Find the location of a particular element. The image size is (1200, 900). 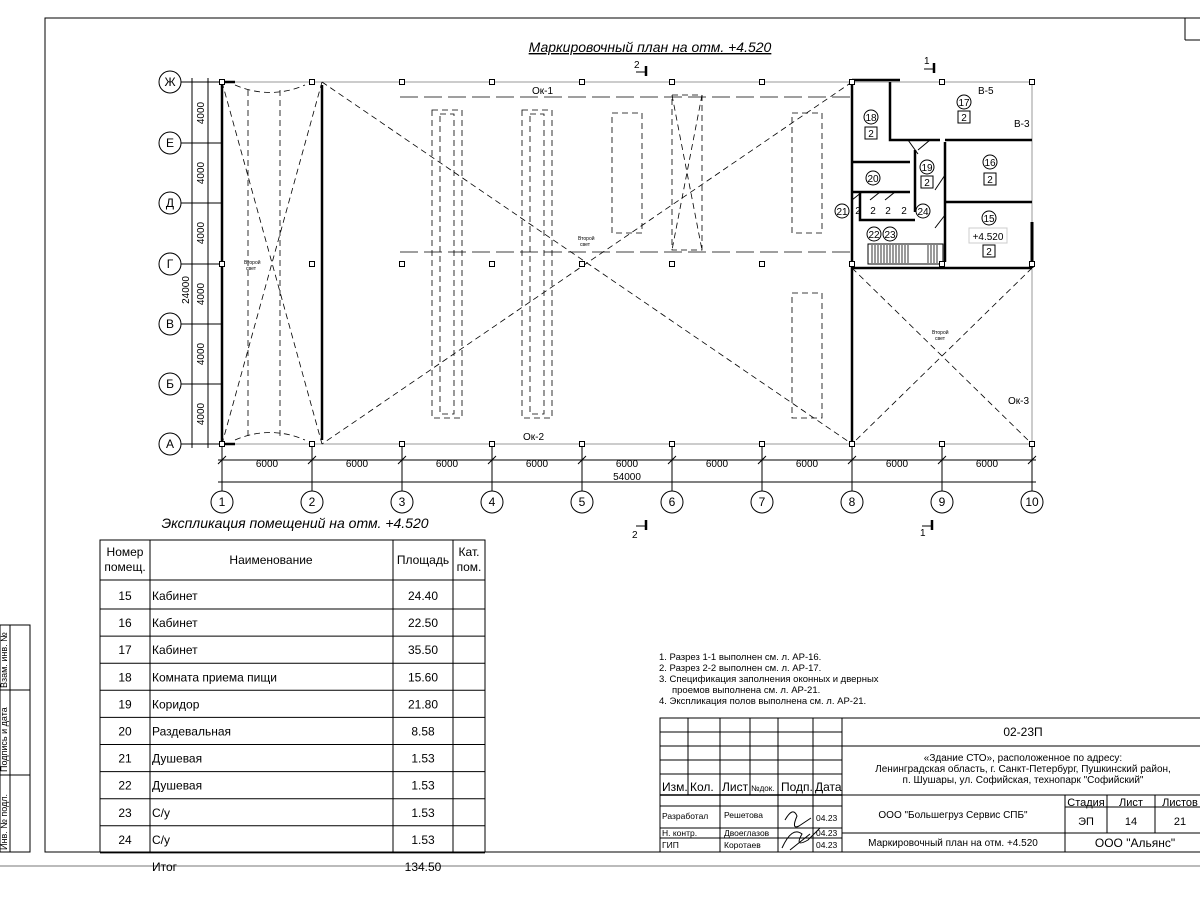

label-ok3: Ок-3 is located at coordinates (1018, 401).